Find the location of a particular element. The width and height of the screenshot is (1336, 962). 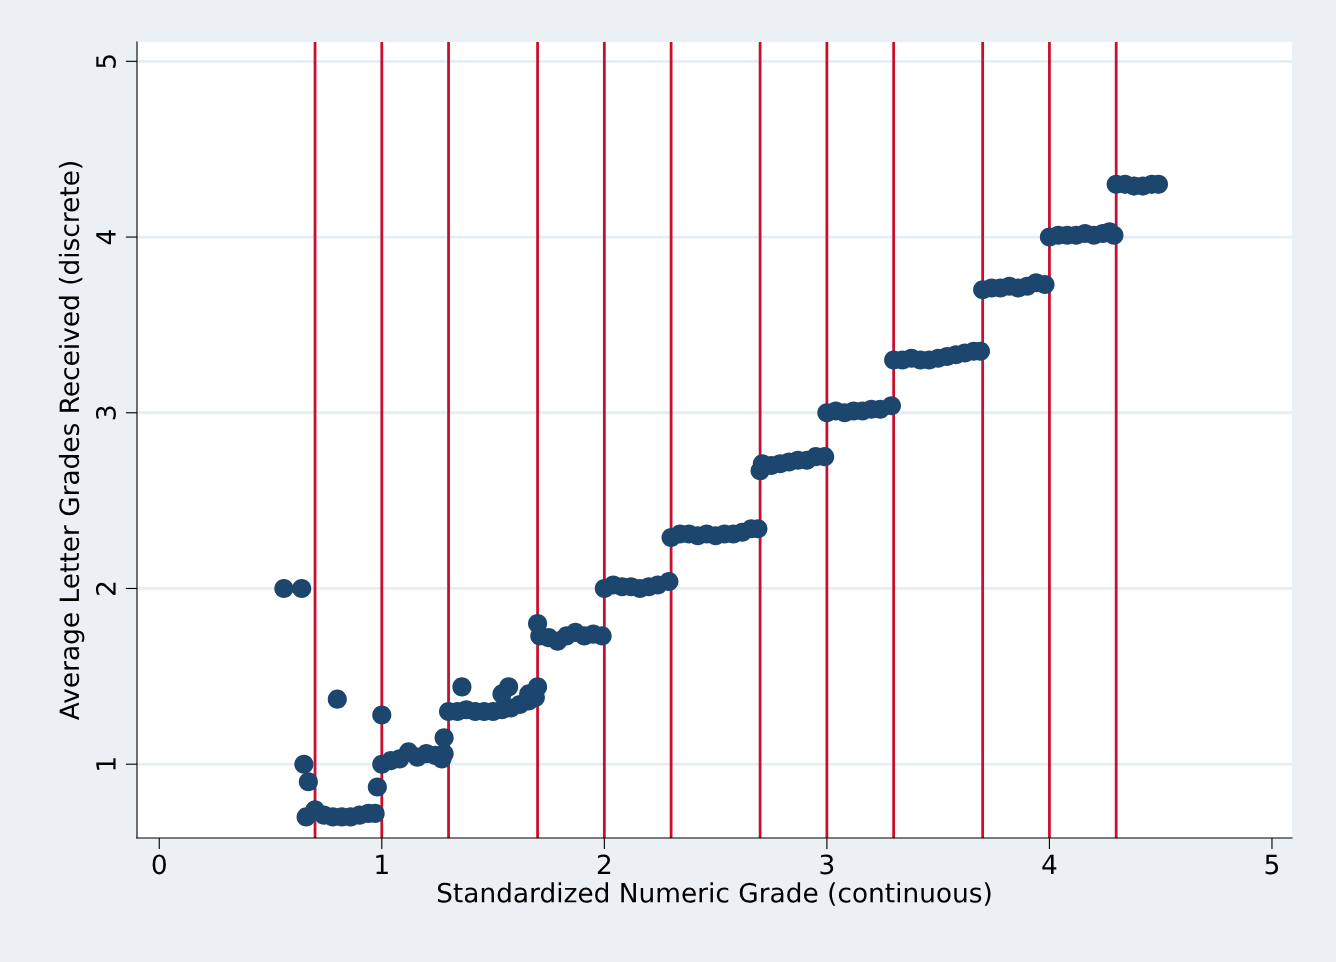

y-tick-label: 1 is located at coordinates (106, 764).